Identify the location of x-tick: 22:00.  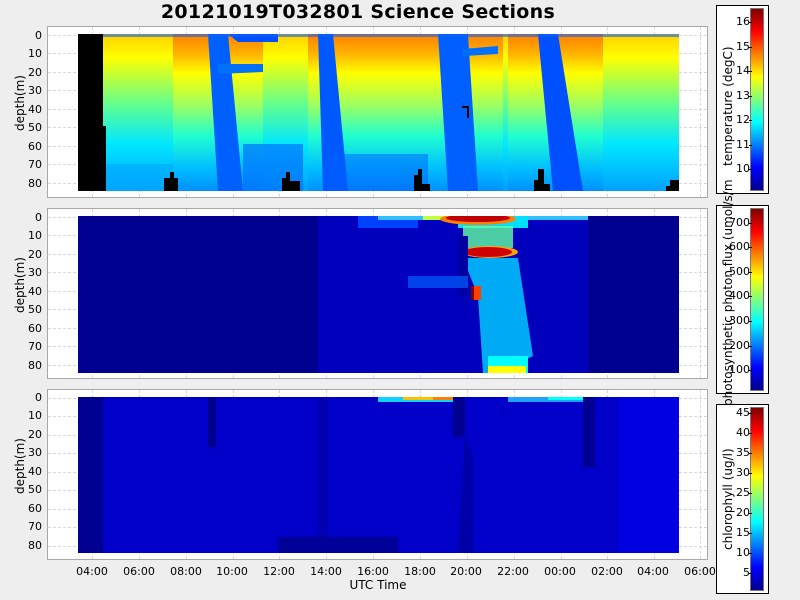
(513, 571).